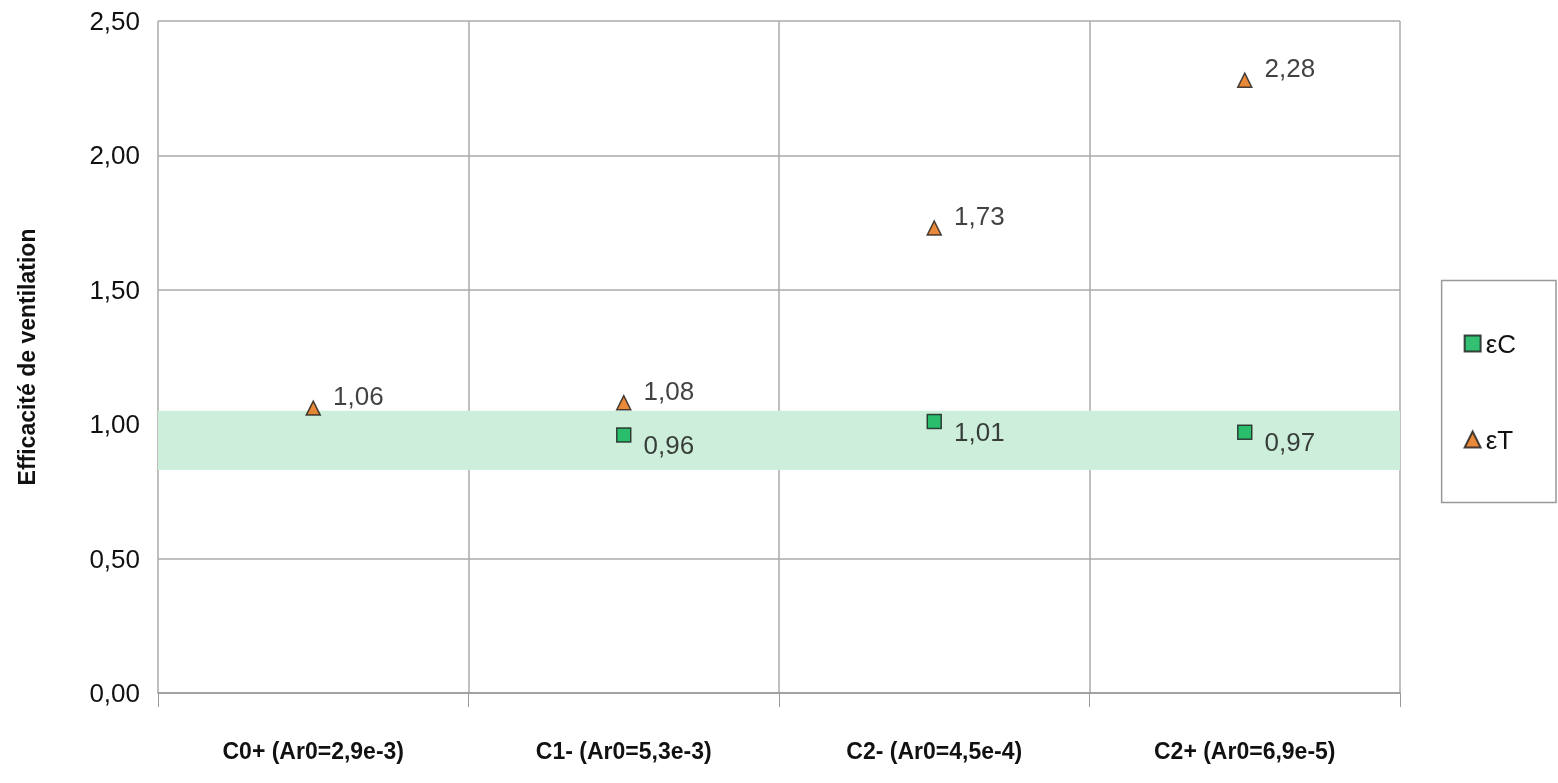 This screenshot has width=1558, height=783. Describe the element at coordinates (114, 21) in the screenshot. I see `y-tick-label: 2,50` at that location.